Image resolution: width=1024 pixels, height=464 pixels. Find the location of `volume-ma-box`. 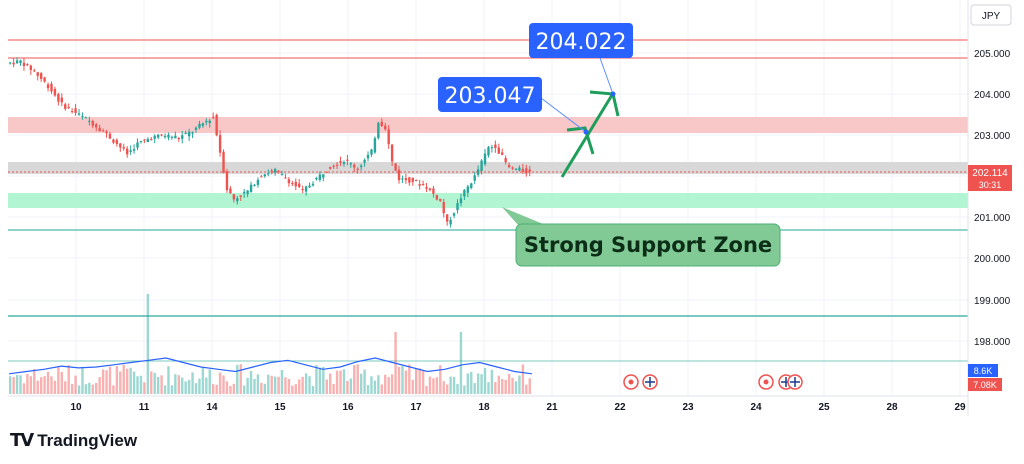

volume-ma-box is located at coordinates (983, 370).